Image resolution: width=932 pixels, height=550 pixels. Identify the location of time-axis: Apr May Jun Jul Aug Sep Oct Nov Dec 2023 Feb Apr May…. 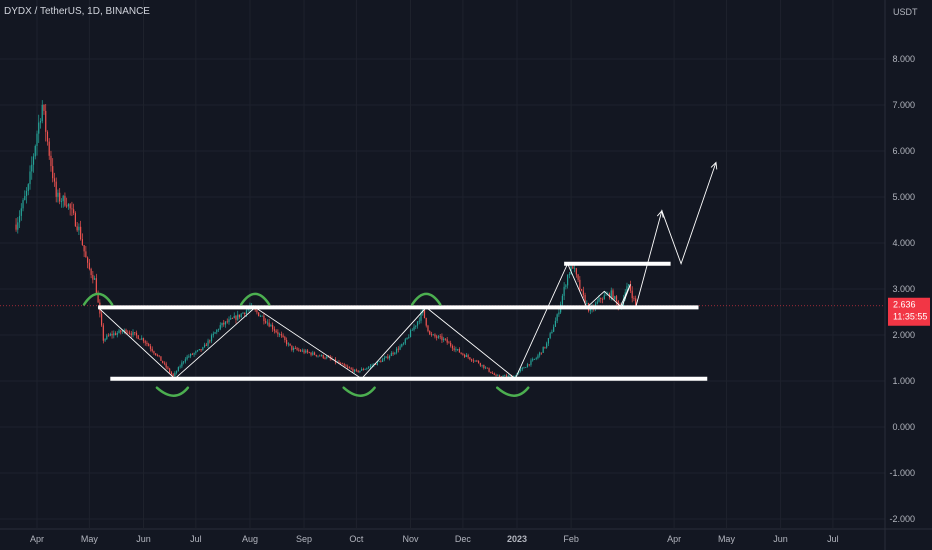
(434, 539).